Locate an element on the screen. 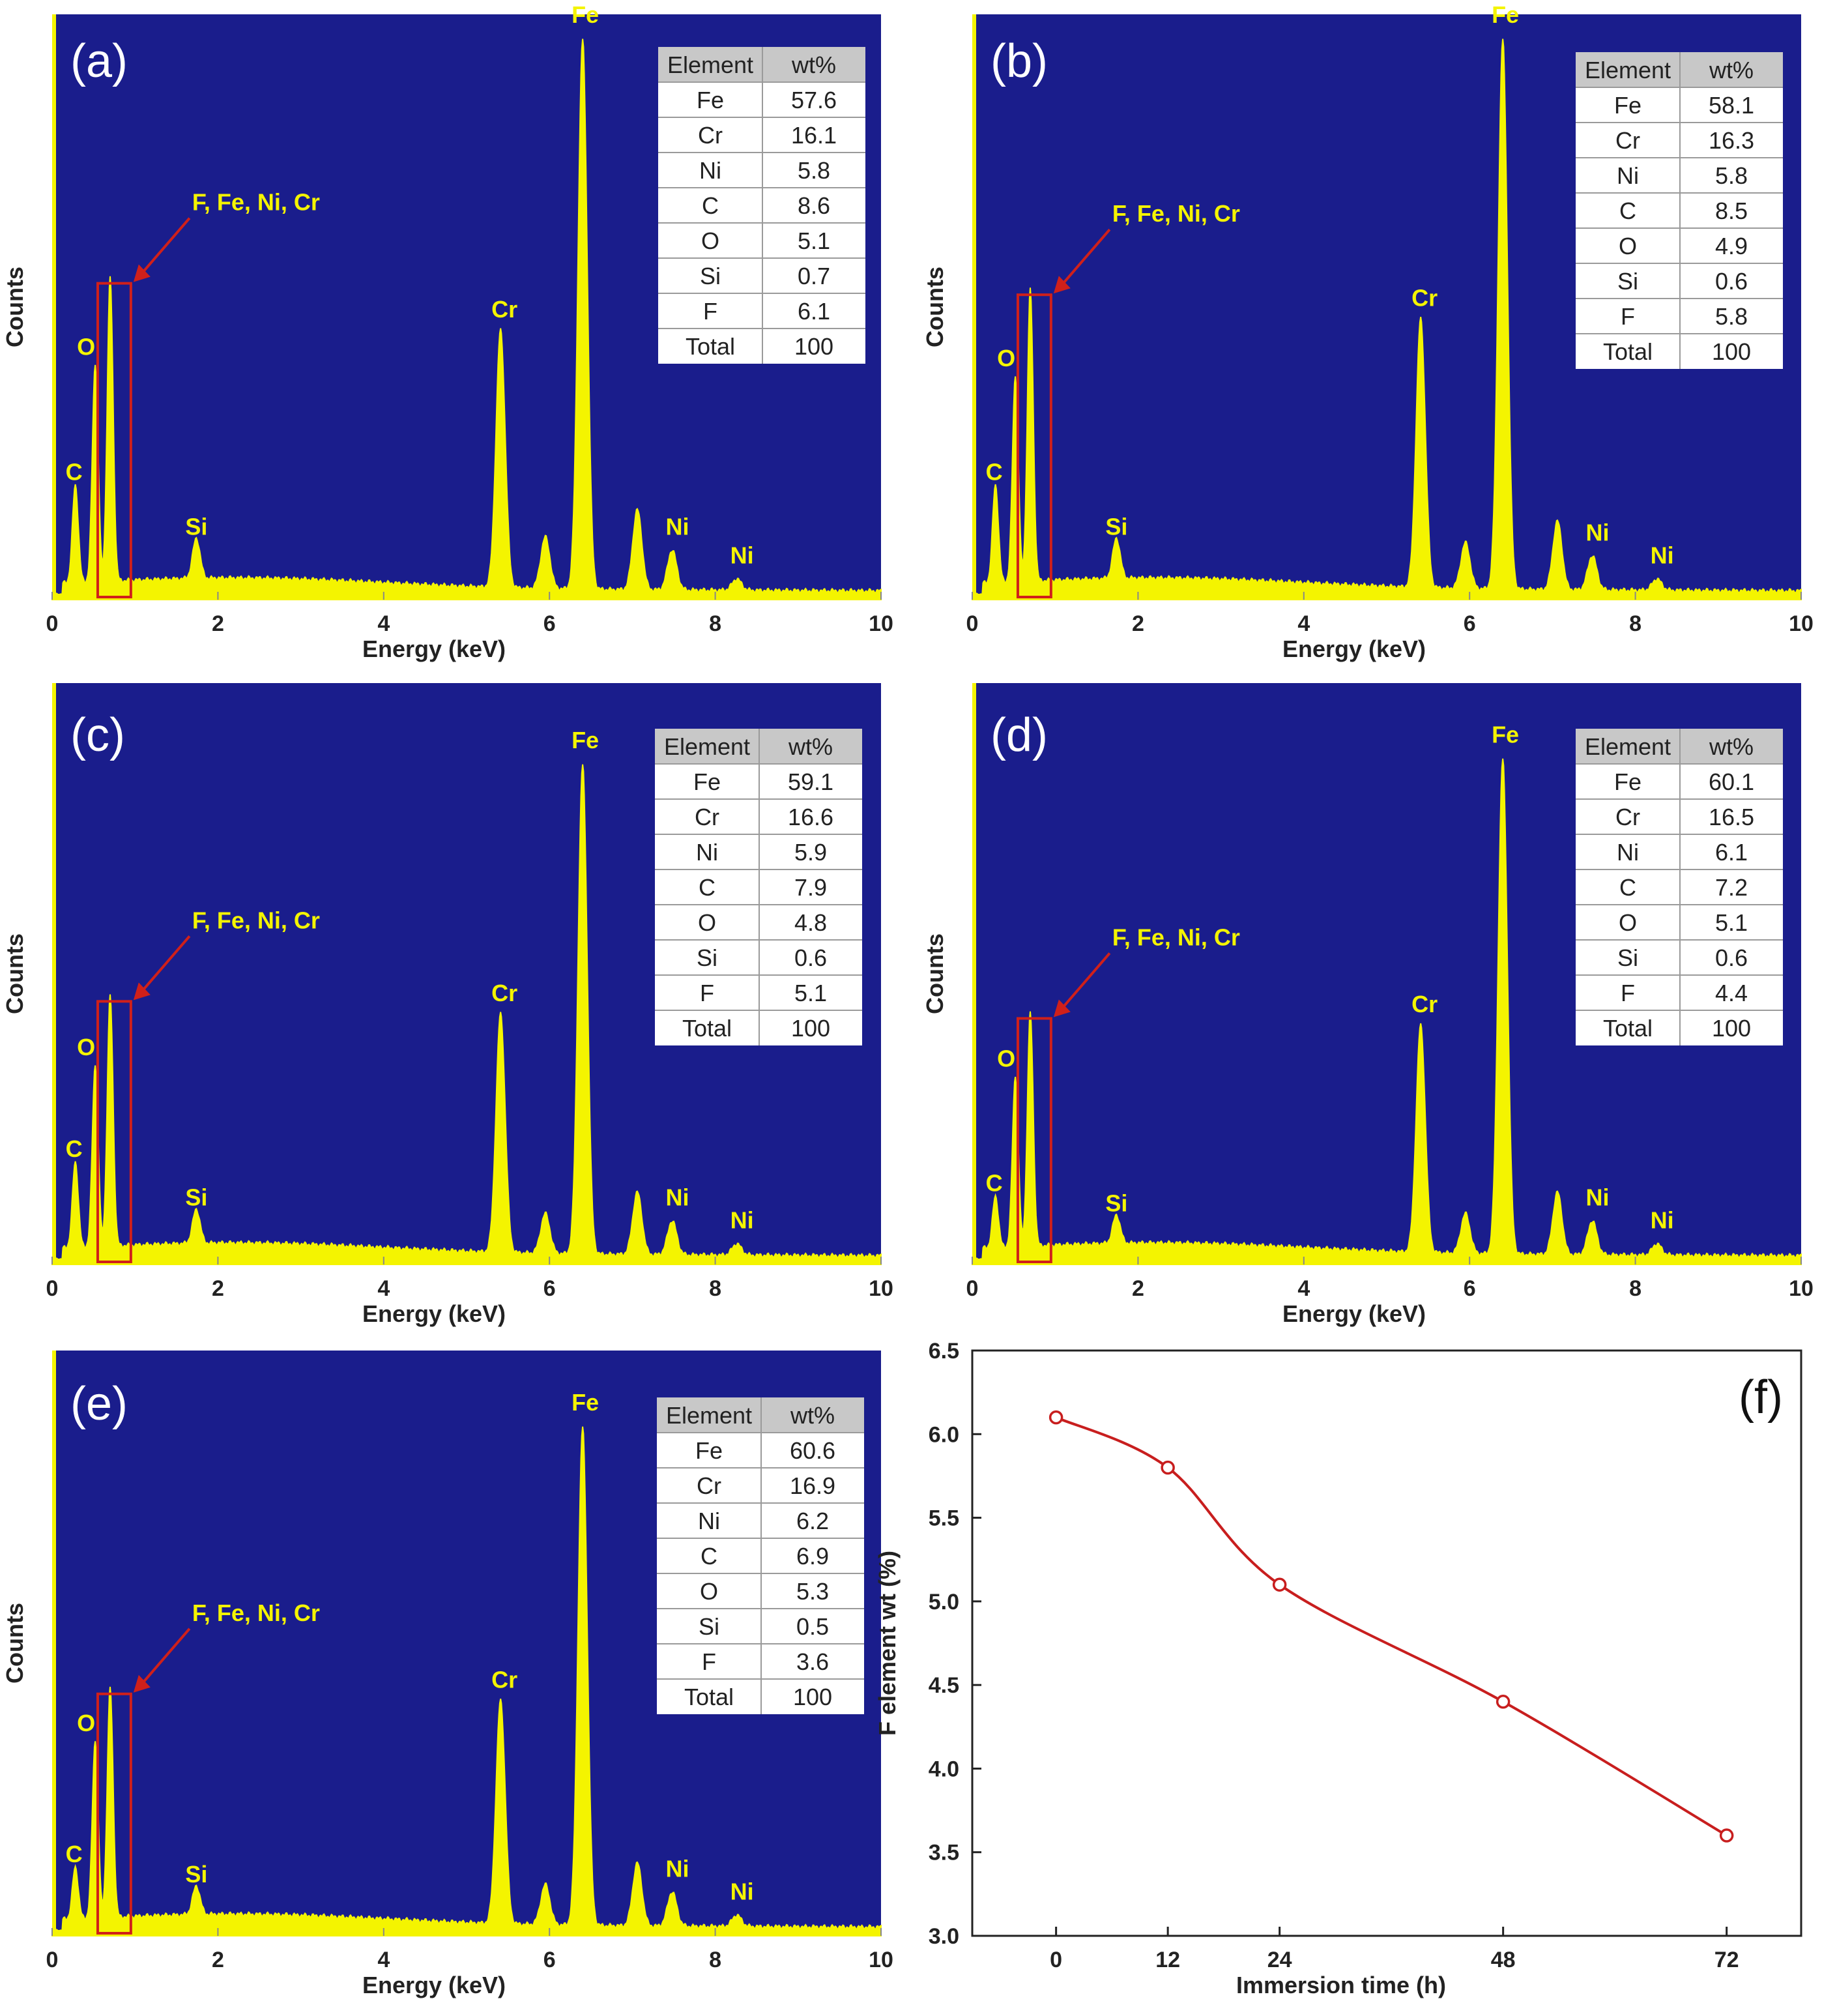  x-tick-label: 12 is located at coordinates (1167, 1960).